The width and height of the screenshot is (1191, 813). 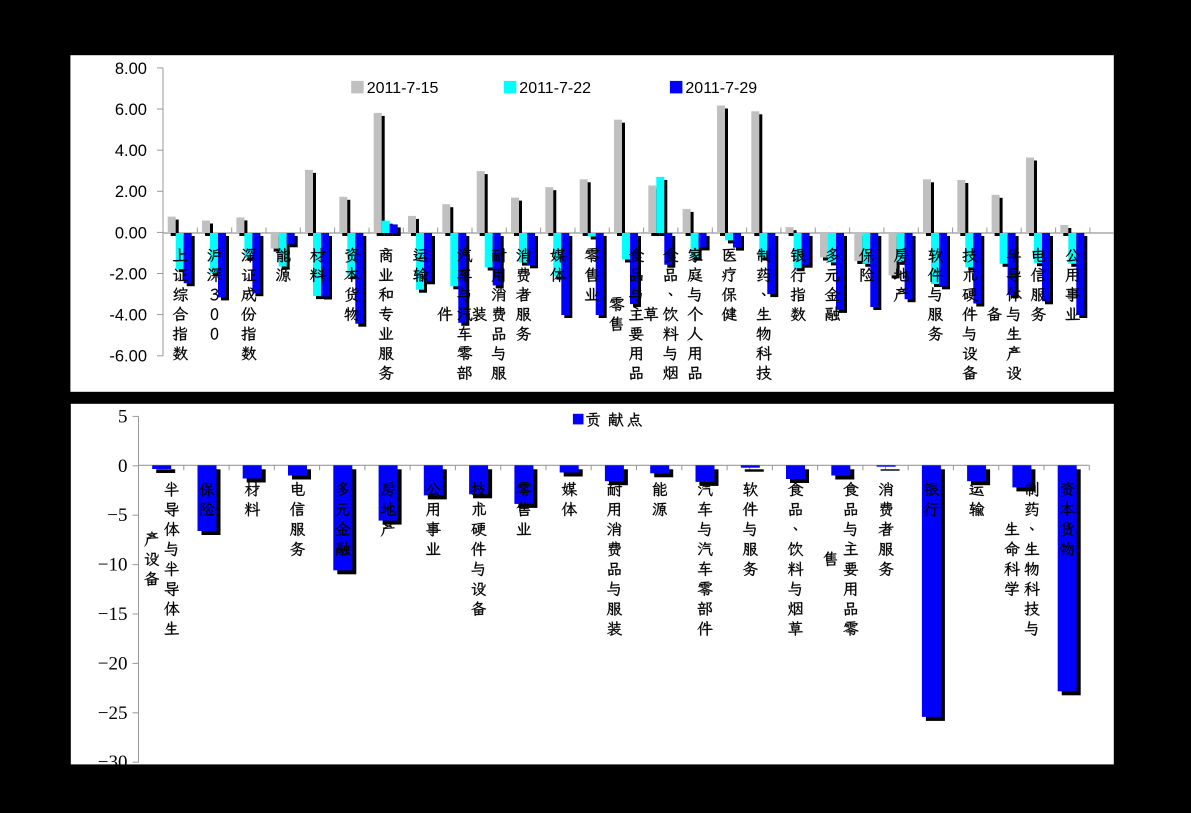 I want to click on svg-text: -4.00, so click(x=128, y=316).